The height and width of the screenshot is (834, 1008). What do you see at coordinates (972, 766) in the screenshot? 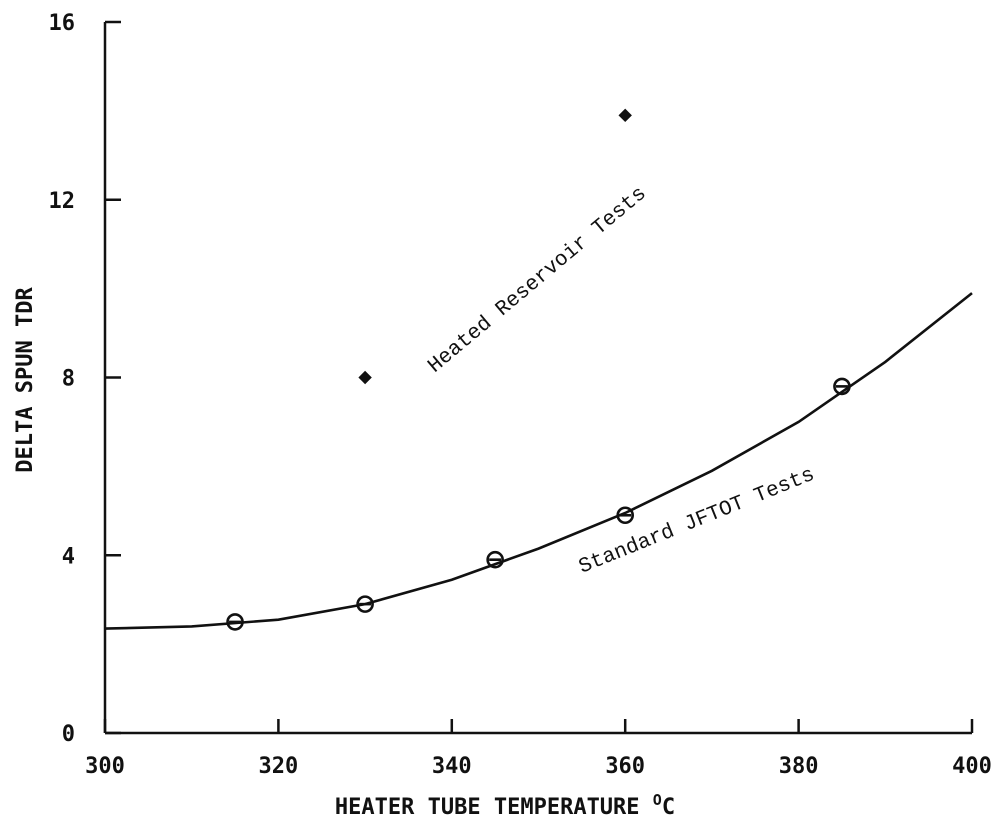
I see `x-tick-label: 400` at bounding box center [972, 766].